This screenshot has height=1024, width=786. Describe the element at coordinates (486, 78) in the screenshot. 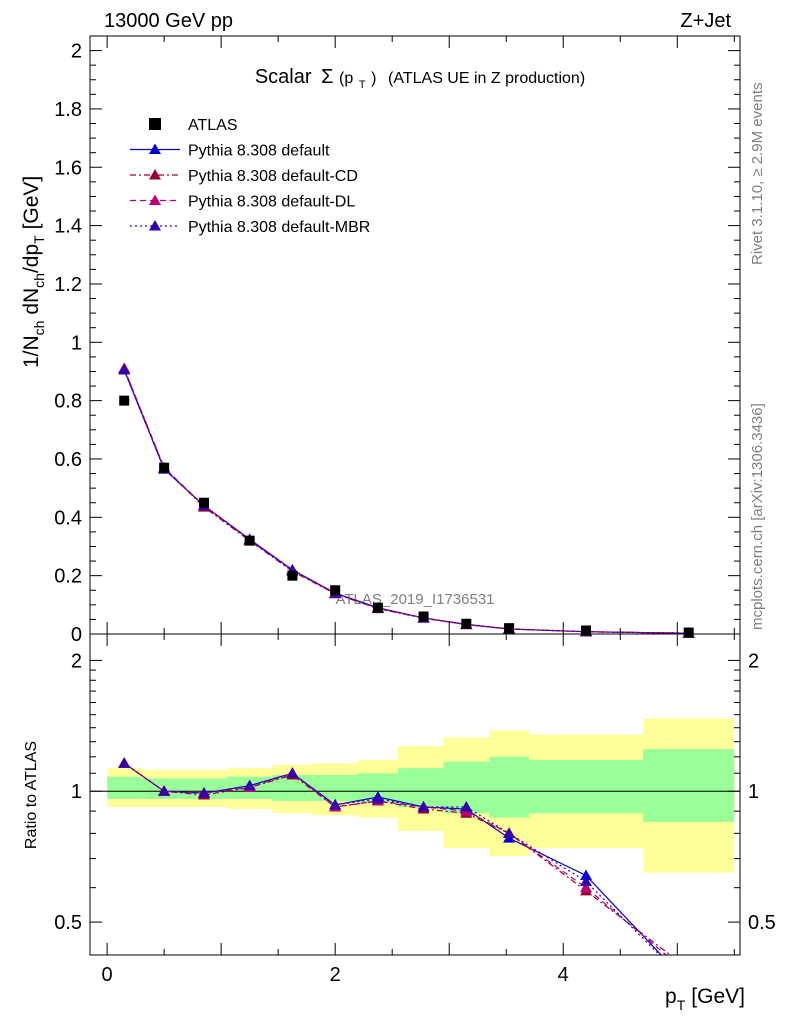

I see `title-rest: (ATLAS UE in Z production)` at that location.